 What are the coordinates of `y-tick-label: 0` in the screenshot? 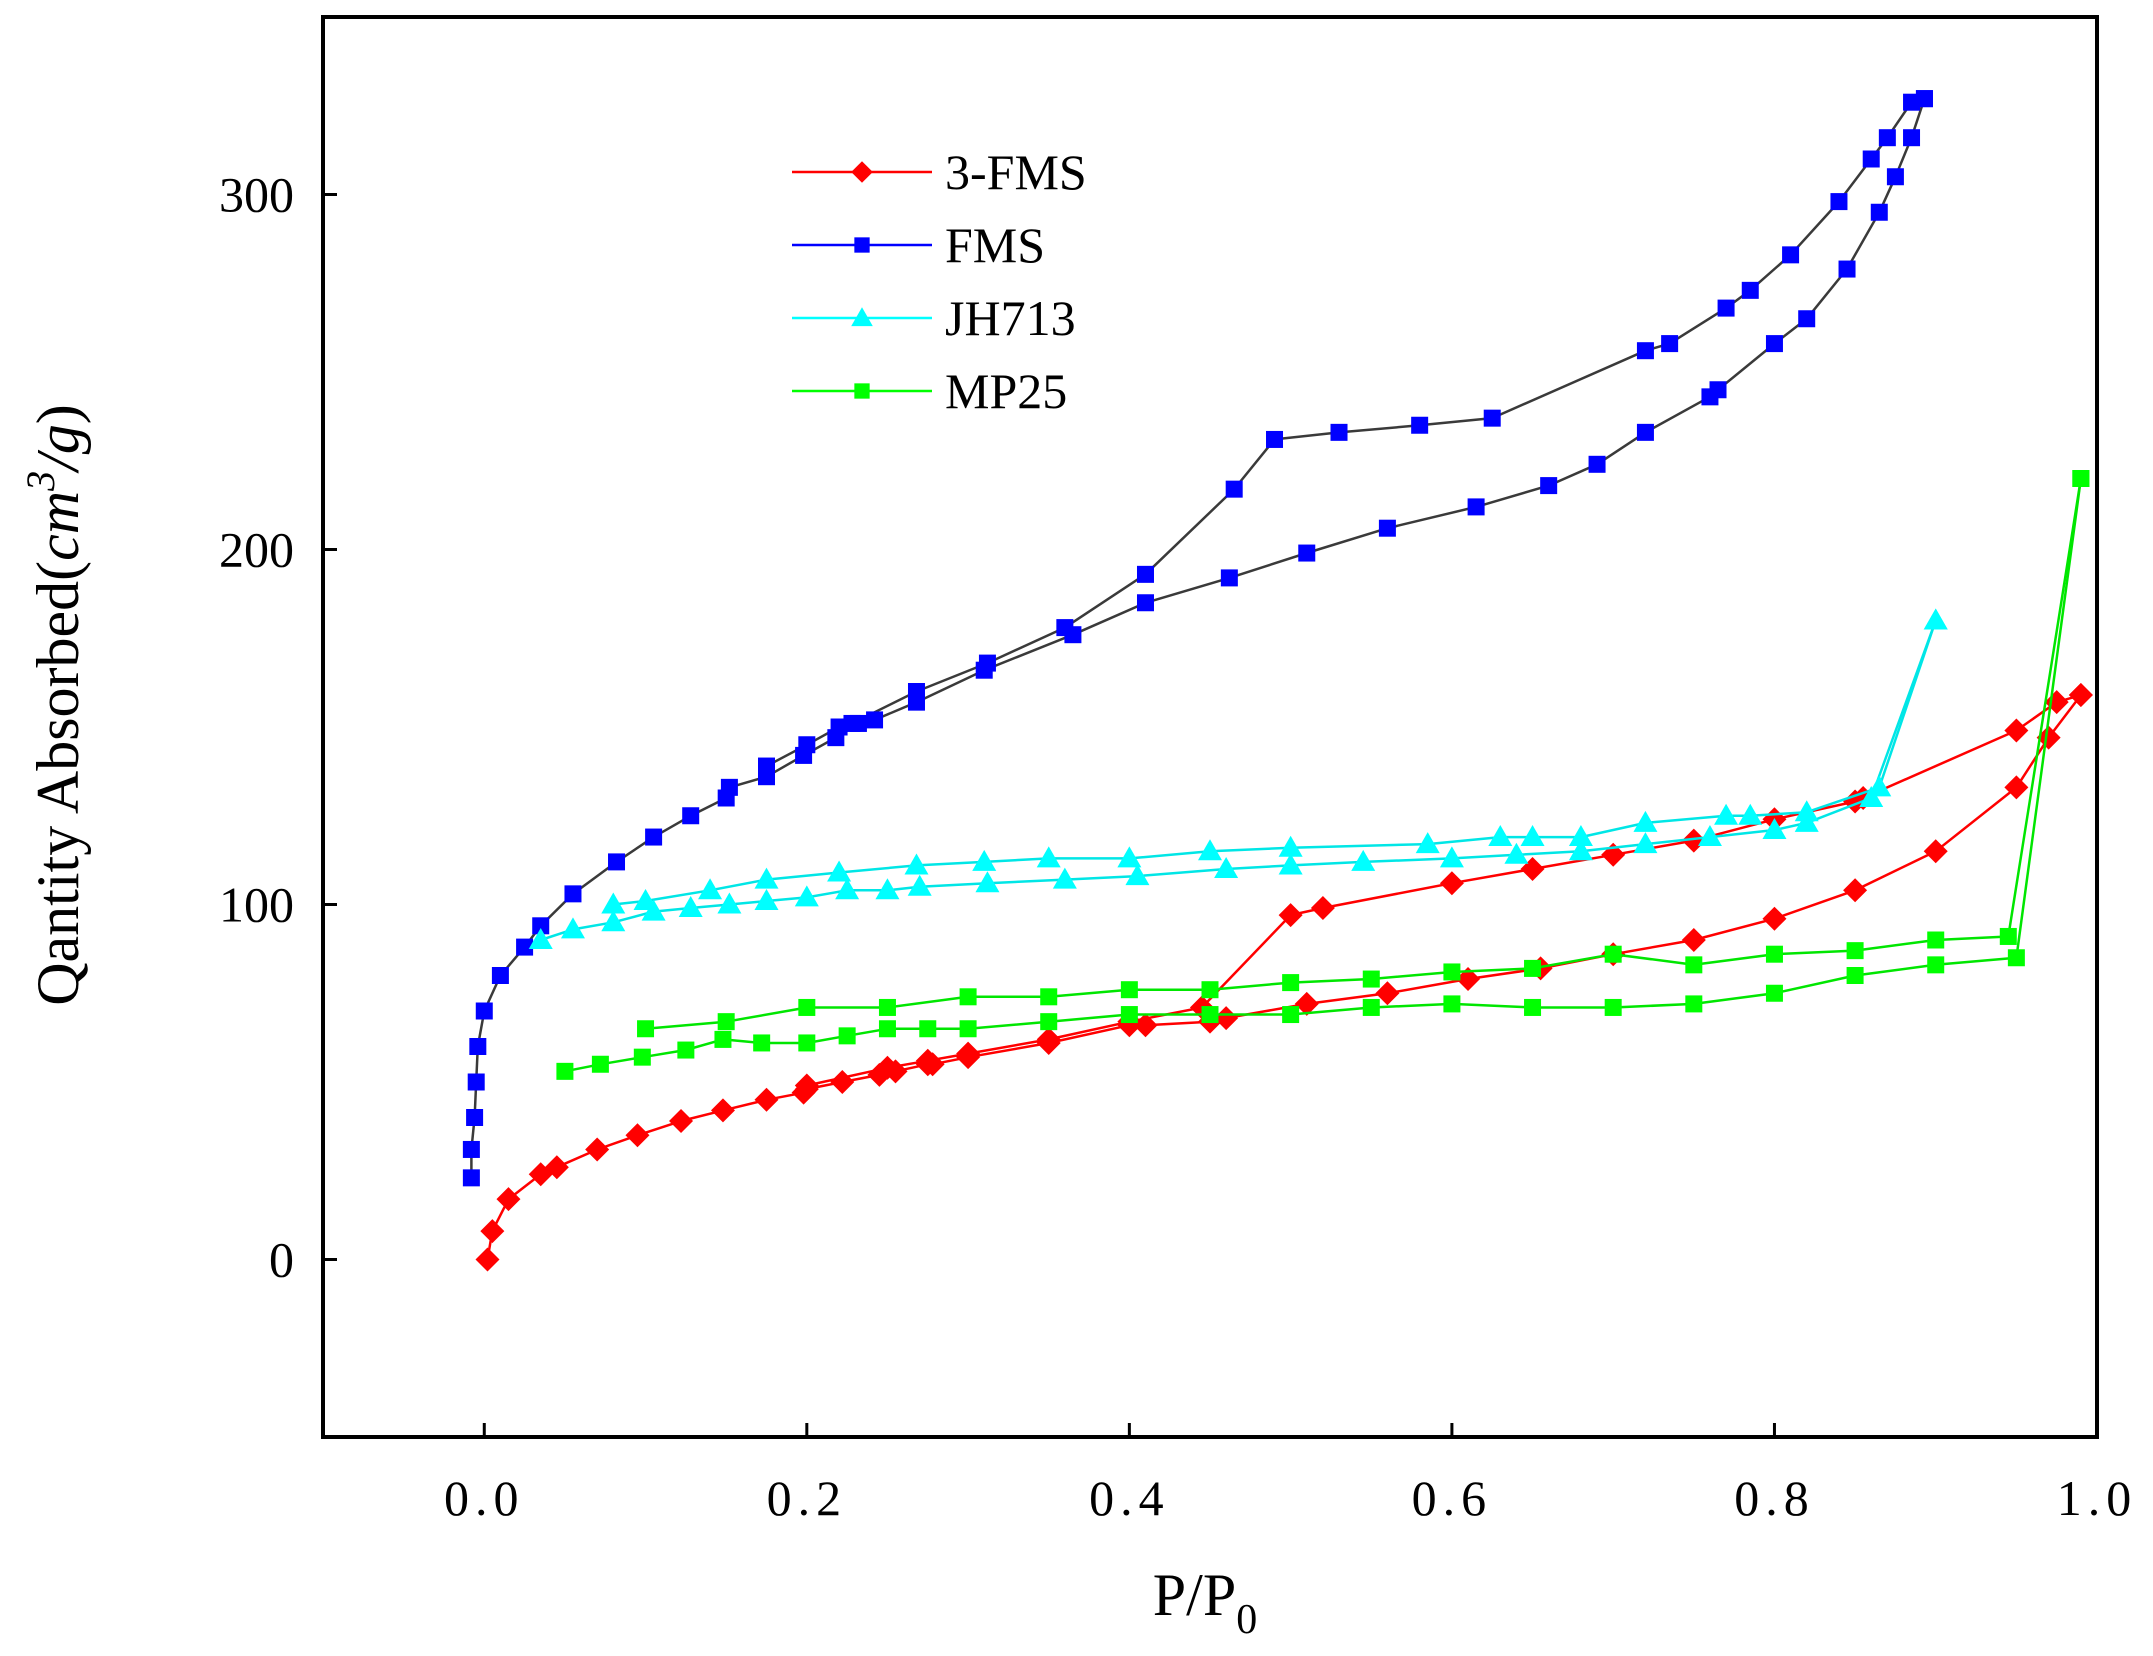 It's located at (281, 1260).